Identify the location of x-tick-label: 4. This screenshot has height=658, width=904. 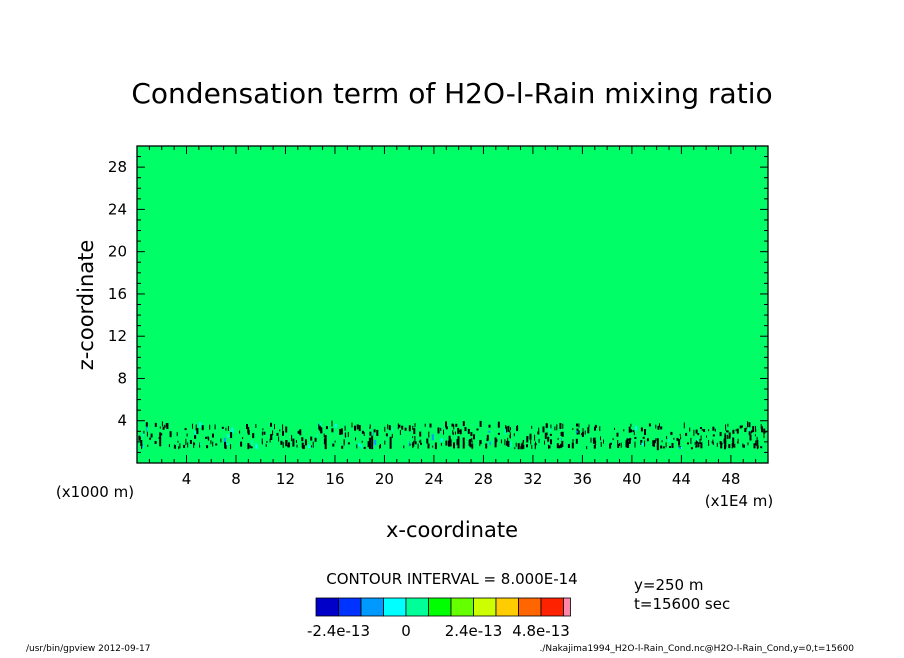
(187, 479).